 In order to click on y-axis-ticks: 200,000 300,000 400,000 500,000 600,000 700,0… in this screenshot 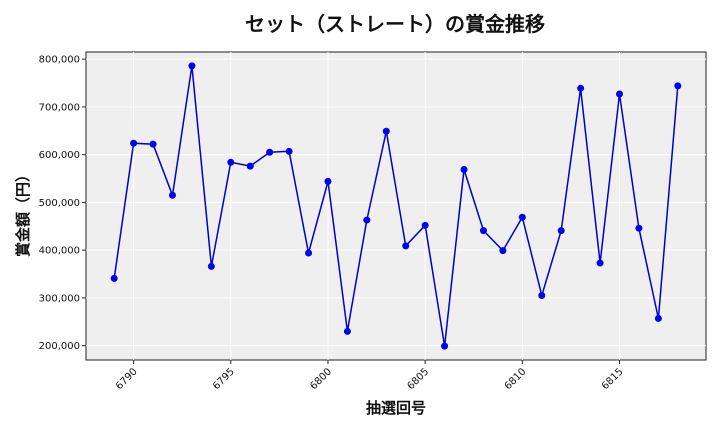, I will do `click(62, 203)`.